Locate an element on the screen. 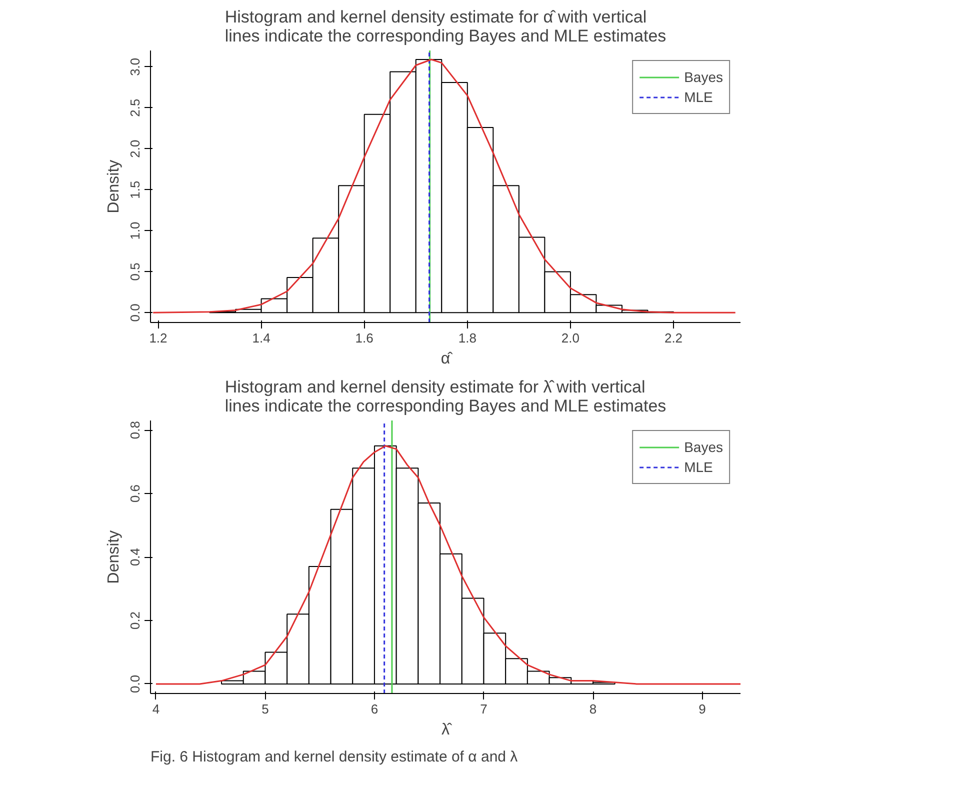 The width and height of the screenshot is (955, 802). x-axis-title: λ̂ is located at coordinates (447, 730).